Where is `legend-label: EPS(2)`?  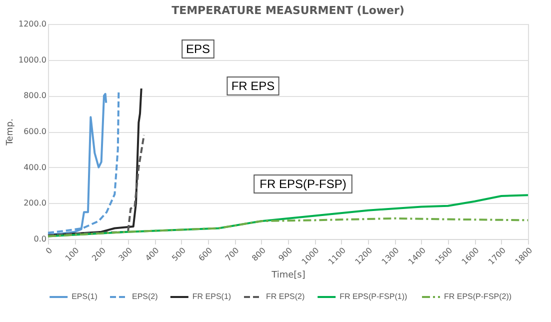 legend-label: EPS(2) is located at coordinates (145, 296).